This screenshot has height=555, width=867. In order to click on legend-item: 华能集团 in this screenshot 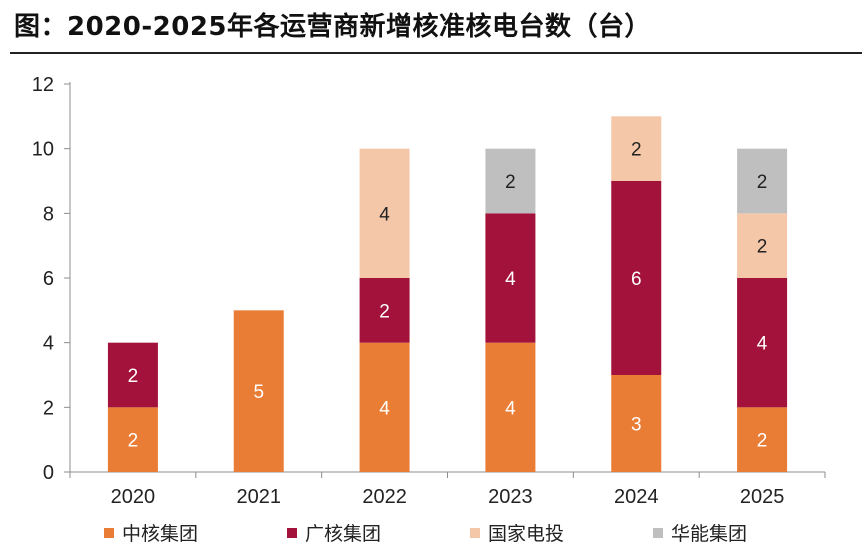, I will do `click(700, 534)`.